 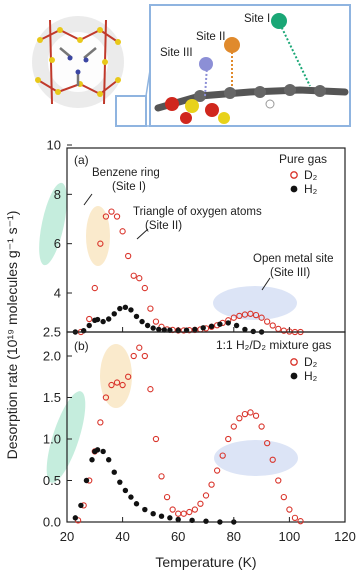 What do you see at coordinates (67, 536) in the screenshot?
I see `x-tick-label: 20` at bounding box center [67, 536].